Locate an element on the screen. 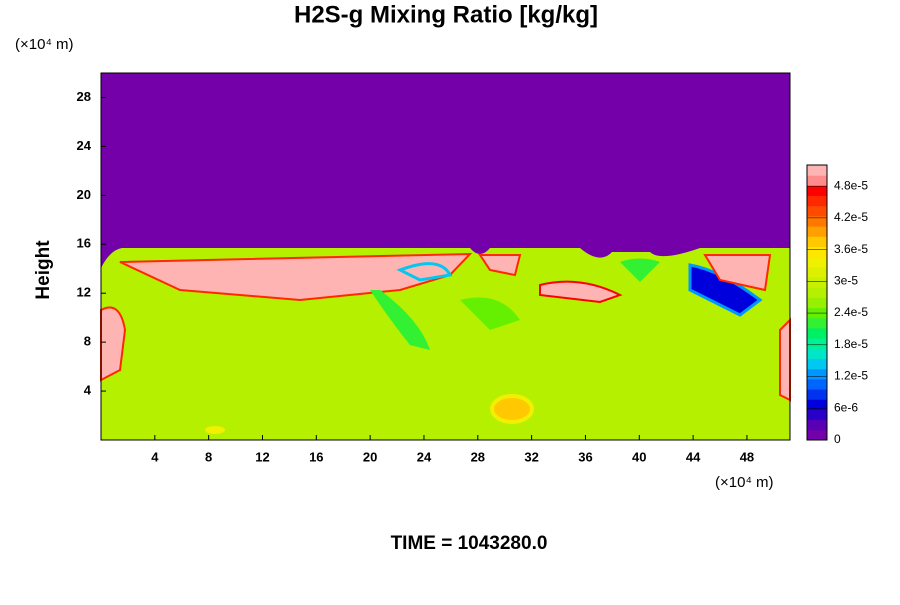 The image size is (900, 605). y-axis-label: Height is located at coordinates (43, 270).